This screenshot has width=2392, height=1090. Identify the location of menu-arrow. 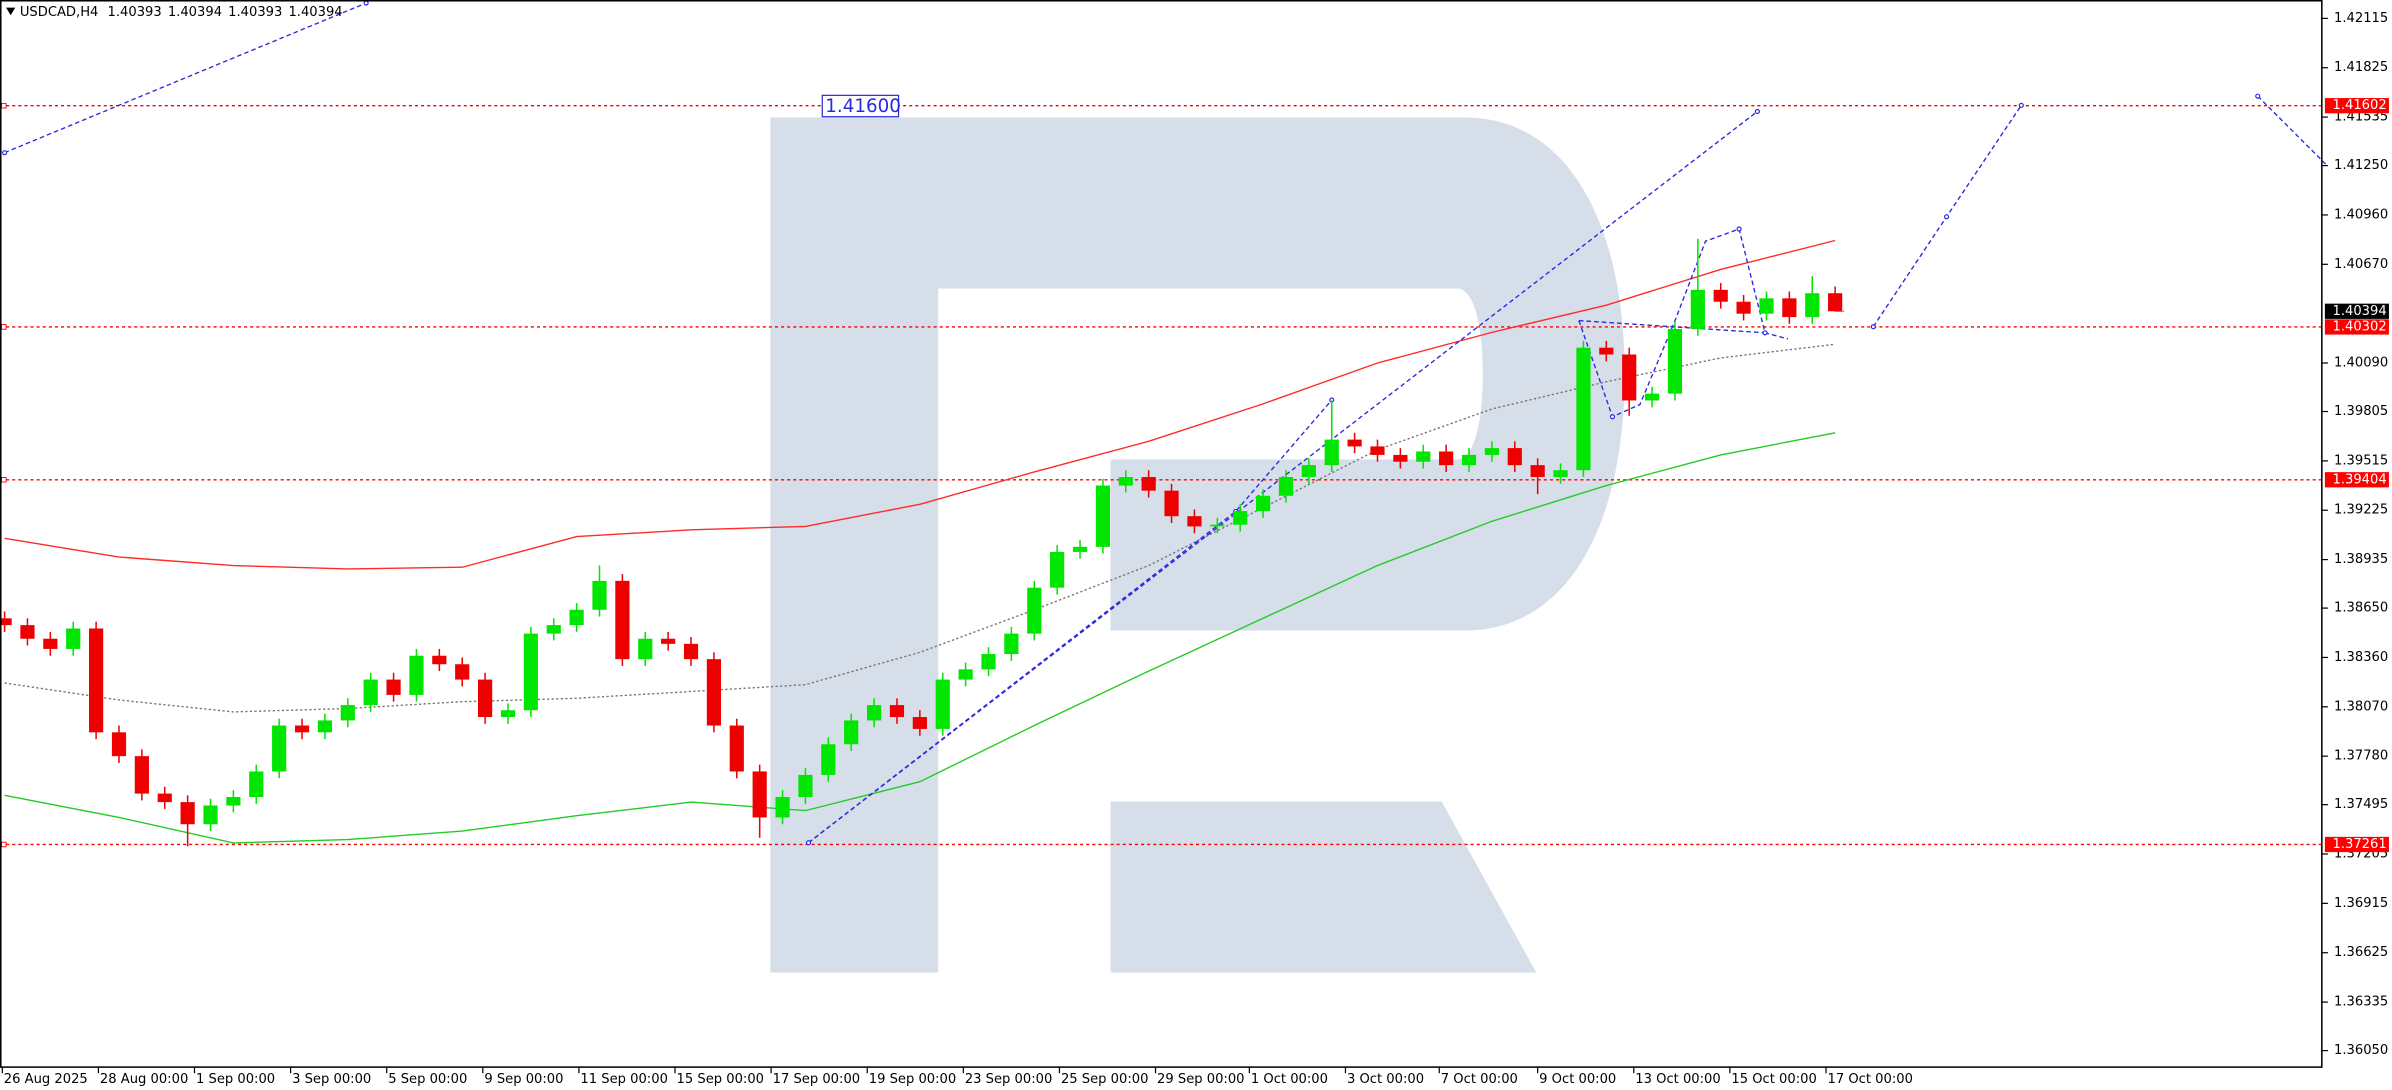
(11, 11).